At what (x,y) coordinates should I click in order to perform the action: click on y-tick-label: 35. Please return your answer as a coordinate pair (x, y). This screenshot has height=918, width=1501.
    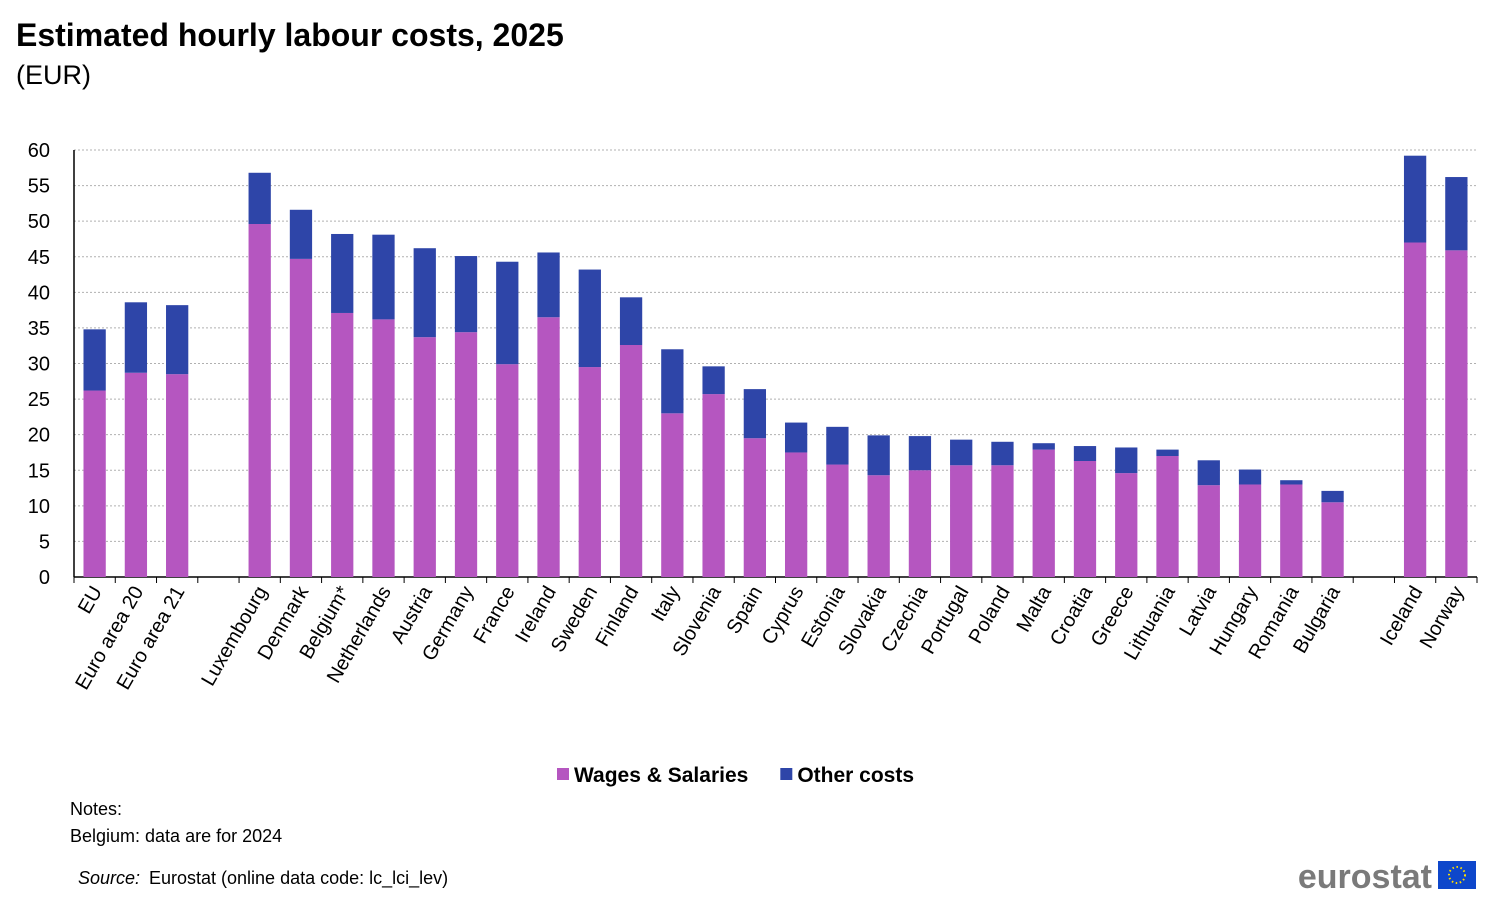
    Looking at the image, I should click on (39, 329).